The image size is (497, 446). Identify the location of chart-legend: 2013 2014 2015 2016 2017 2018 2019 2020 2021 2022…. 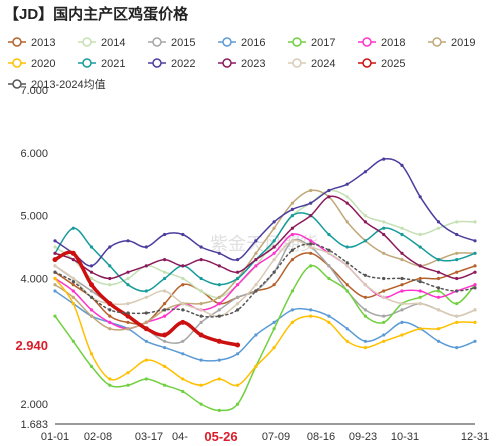
(241, 64).